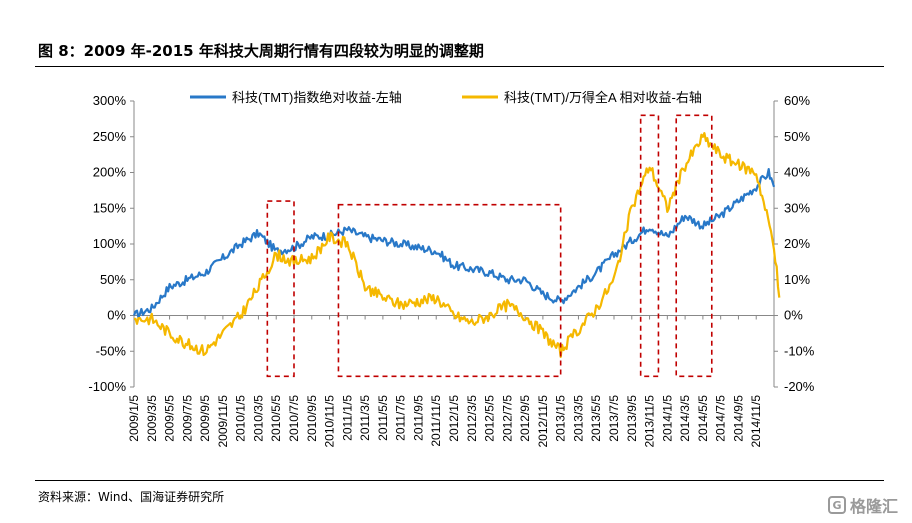 The image size is (912, 523). What do you see at coordinates (459, 66) in the screenshot?
I see `title-divider` at bounding box center [459, 66].